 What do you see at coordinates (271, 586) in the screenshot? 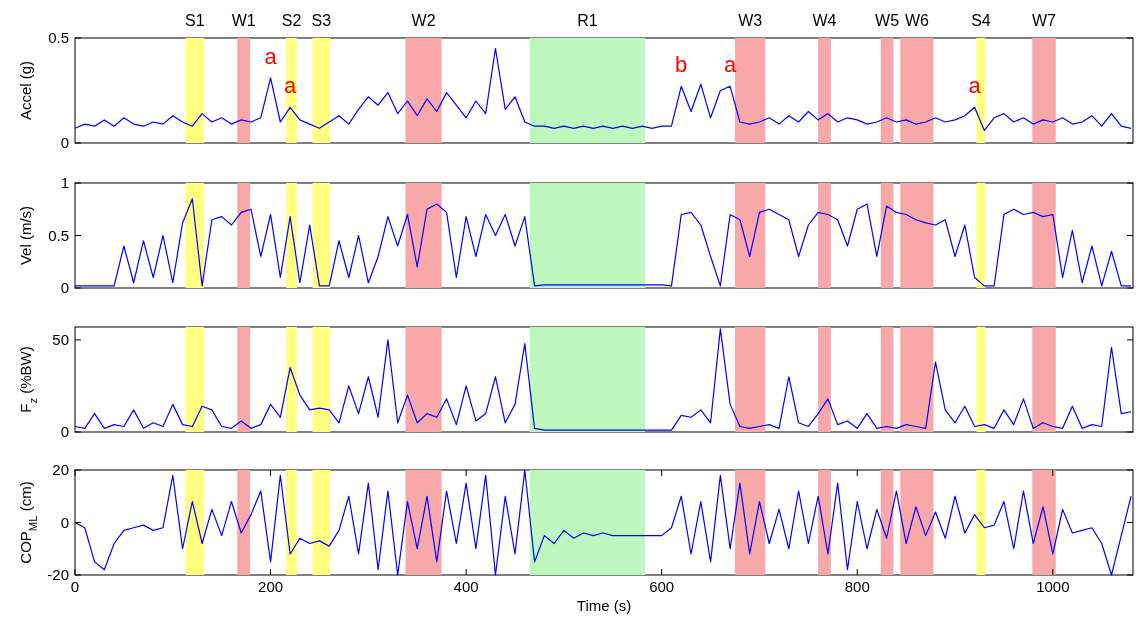
I see `x-tick-label: 200` at bounding box center [271, 586].